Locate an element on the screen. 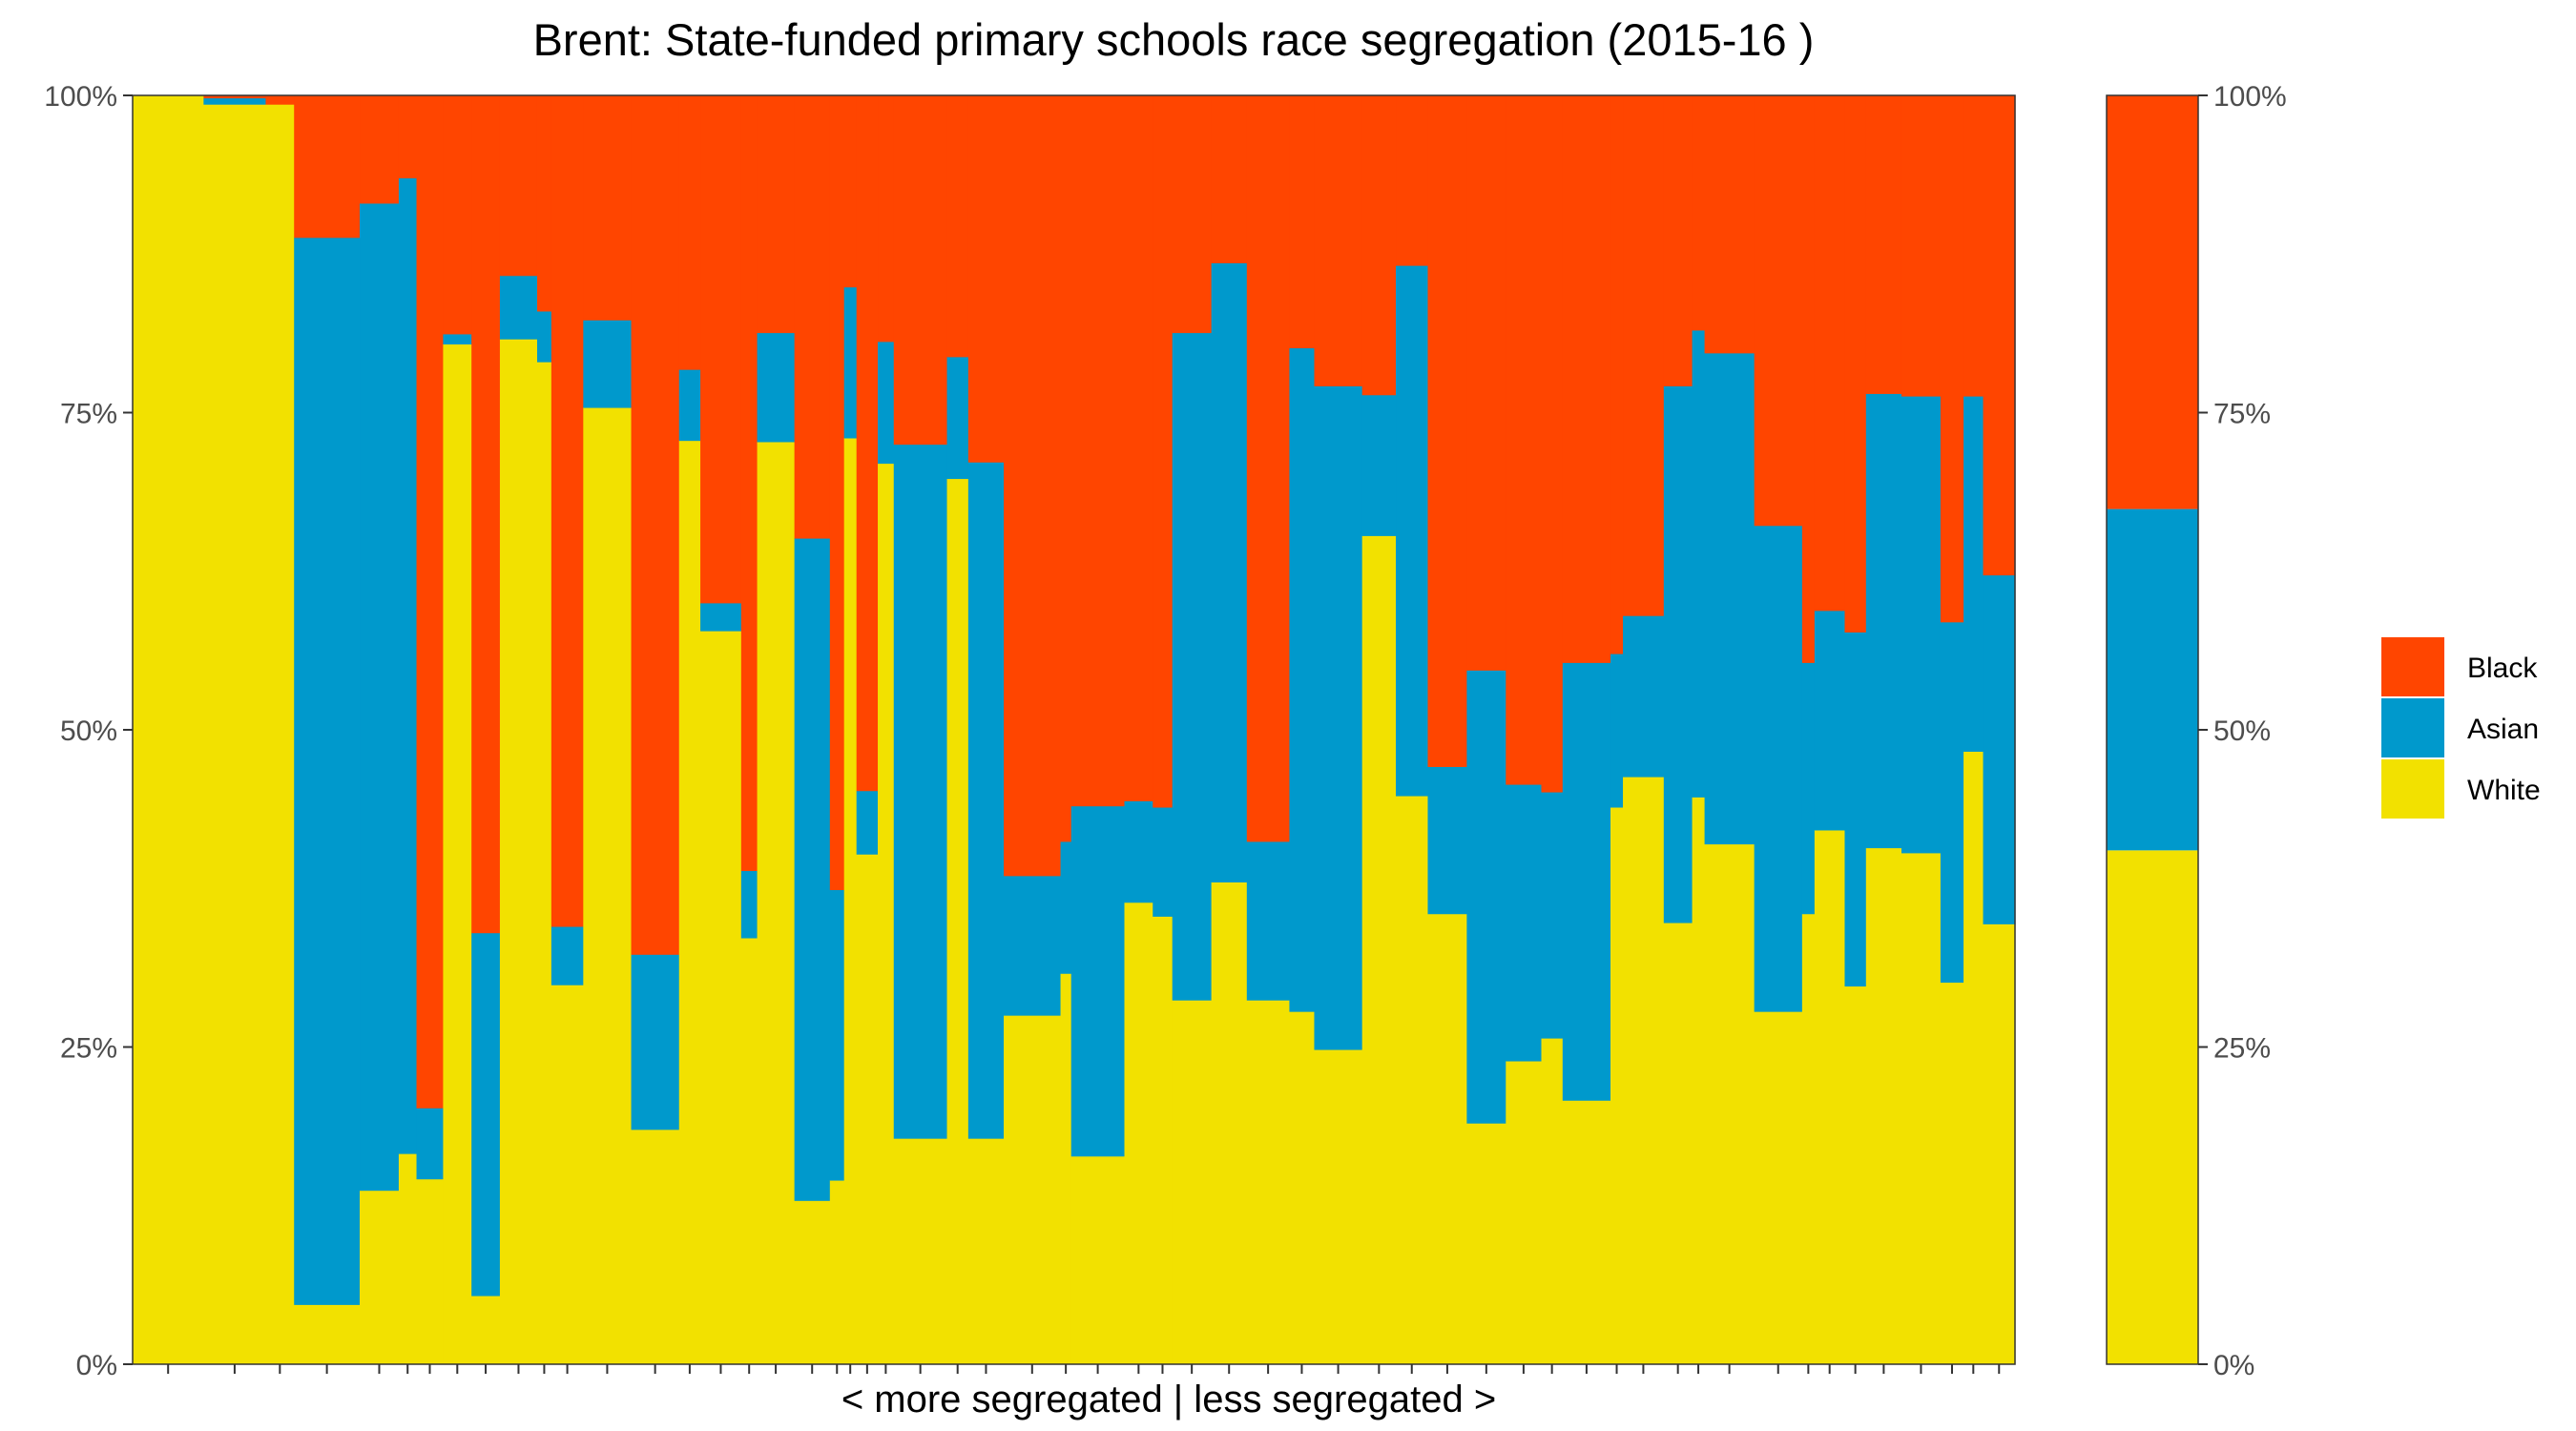 The width and height of the screenshot is (2576, 1431). bar-school-55-black is located at coordinates (1952, 359).